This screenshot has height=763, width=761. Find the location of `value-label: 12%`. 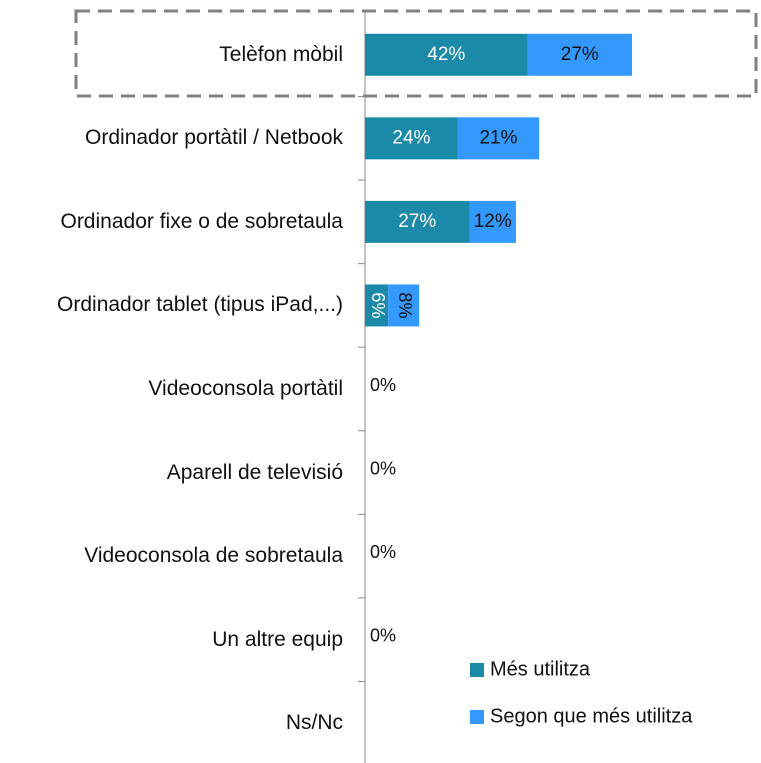

value-label: 12% is located at coordinates (493, 221).